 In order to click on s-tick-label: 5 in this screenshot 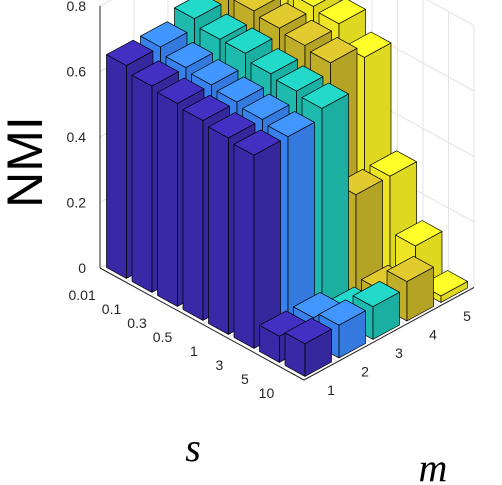, I will do `click(245, 379)`.